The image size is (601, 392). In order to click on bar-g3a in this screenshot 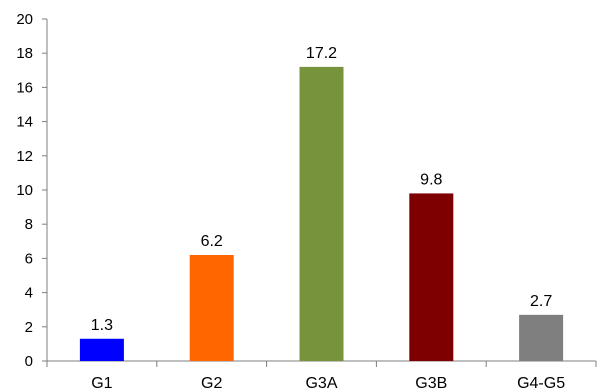, I will do `click(321, 213)`.